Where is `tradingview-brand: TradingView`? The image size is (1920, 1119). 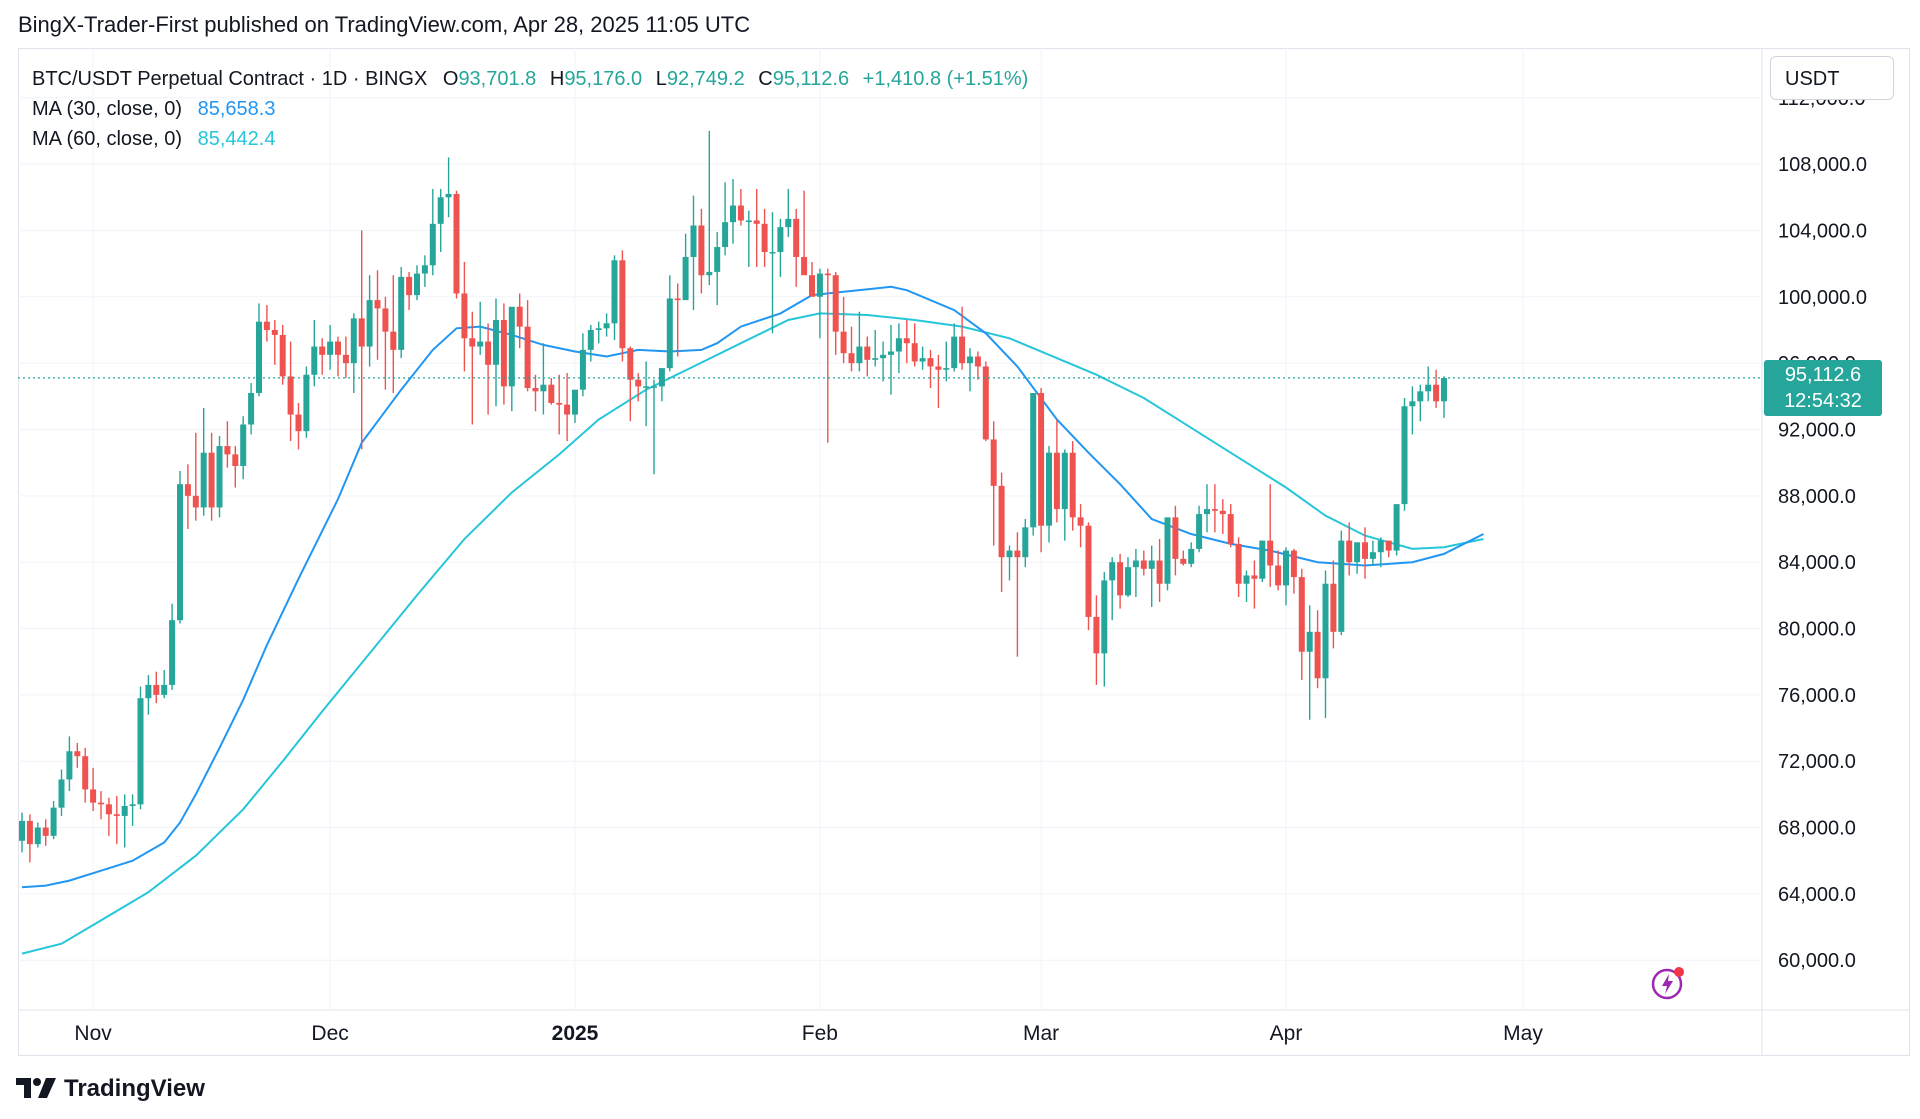 tradingview-brand: TradingView is located at coordinates (134, 1088).